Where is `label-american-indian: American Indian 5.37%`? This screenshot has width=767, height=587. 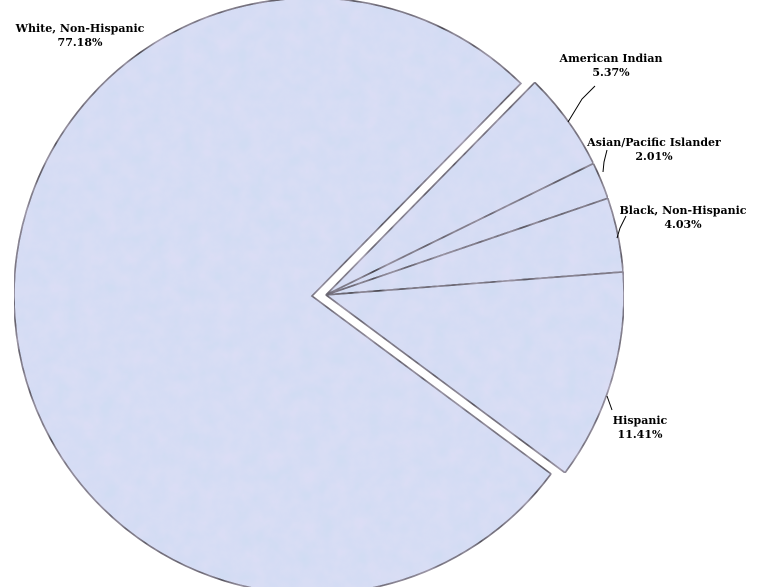
label-american-indian: American Indian 5.37% is located at coordinates (611, 65).